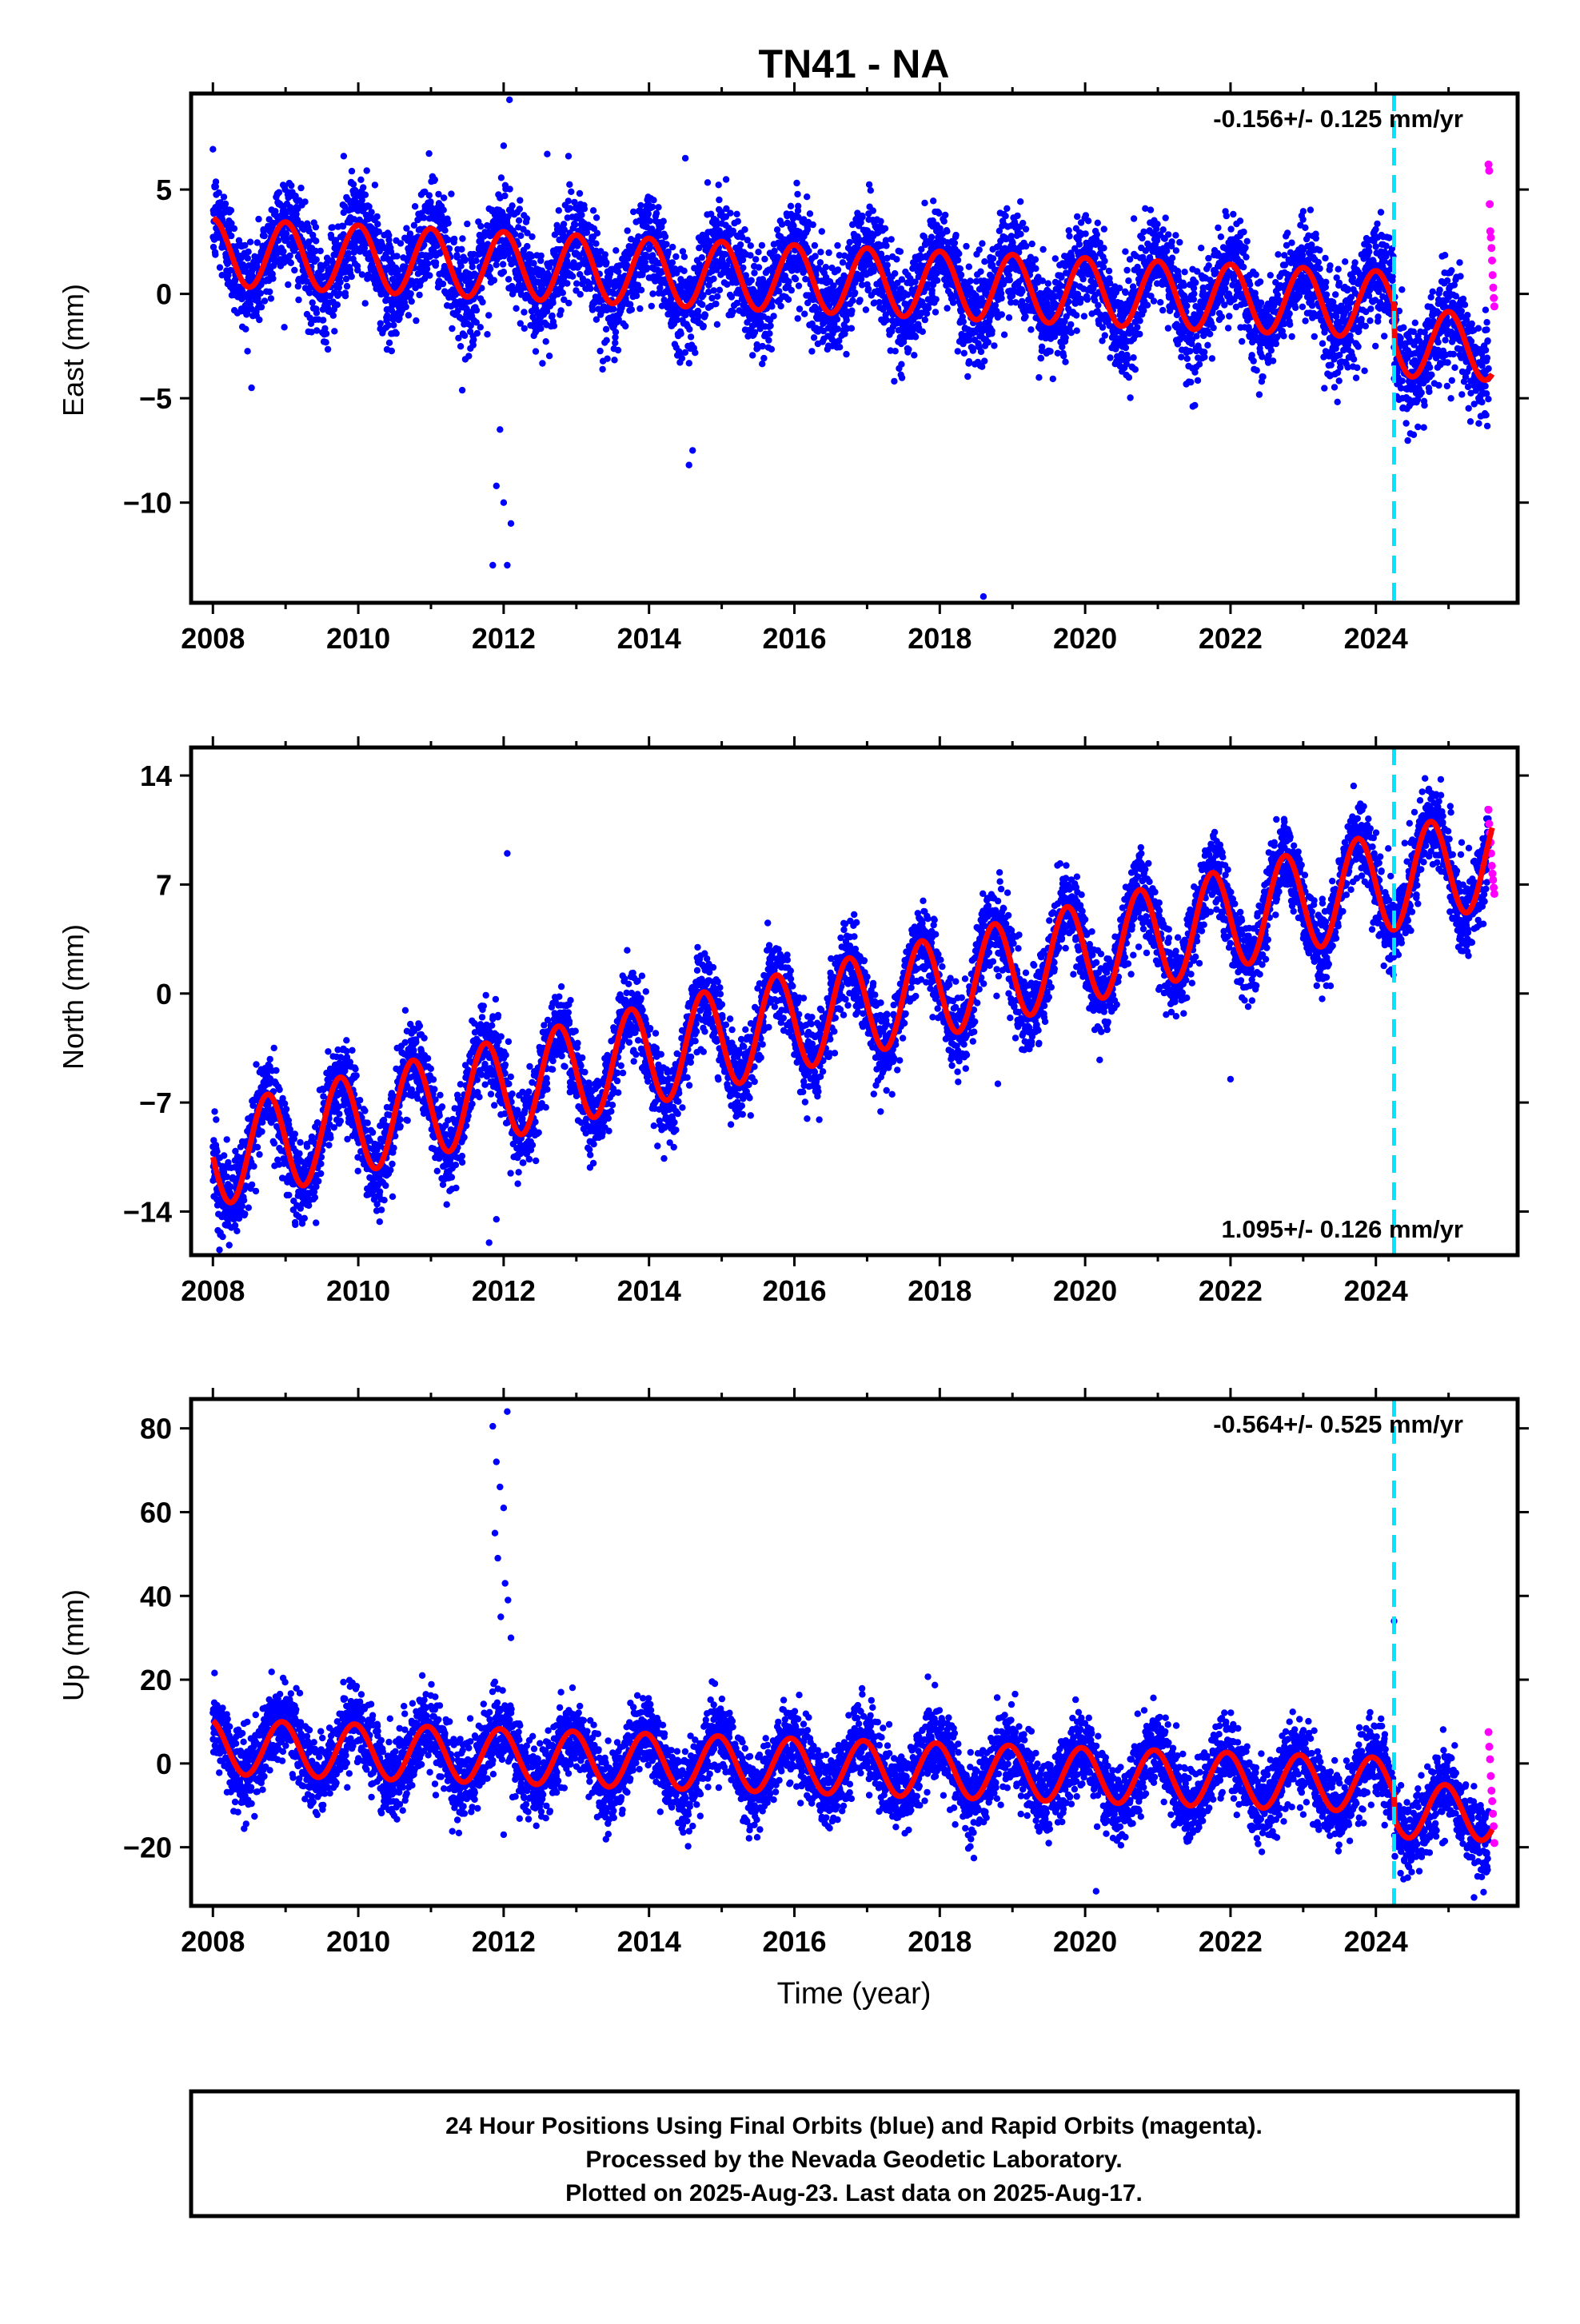  I want to click on east-y-tick-label: −10, so click(147, 503).